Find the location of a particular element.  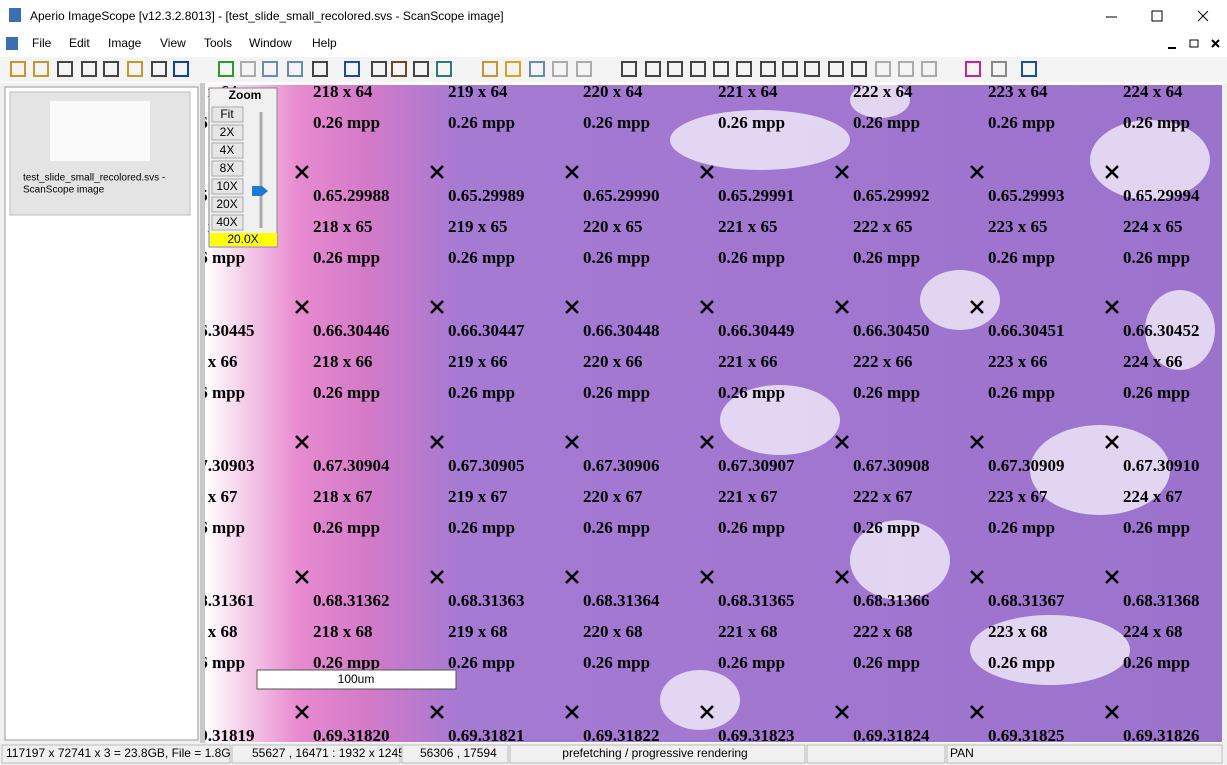

tile-id: 0.68.31365 is located at coordinates (756, 600).